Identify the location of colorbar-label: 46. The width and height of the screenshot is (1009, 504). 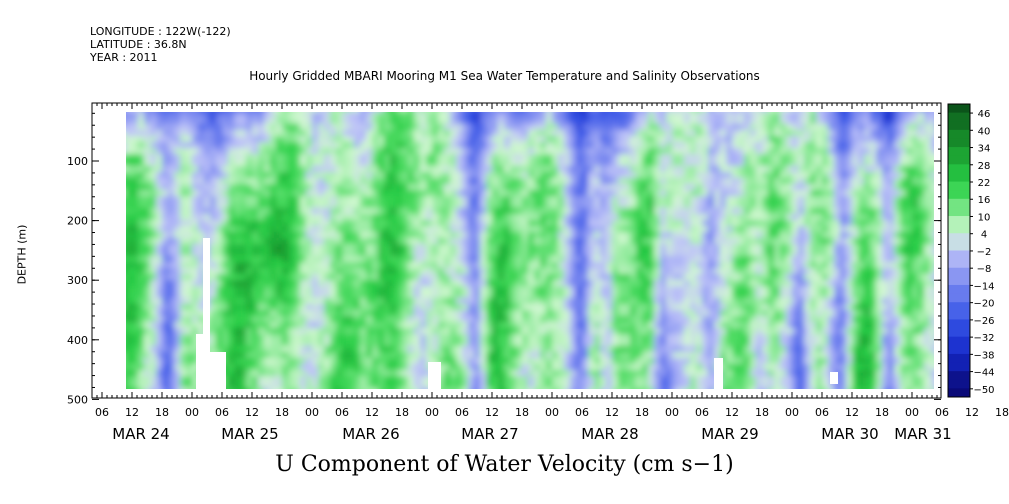
(984, 114).